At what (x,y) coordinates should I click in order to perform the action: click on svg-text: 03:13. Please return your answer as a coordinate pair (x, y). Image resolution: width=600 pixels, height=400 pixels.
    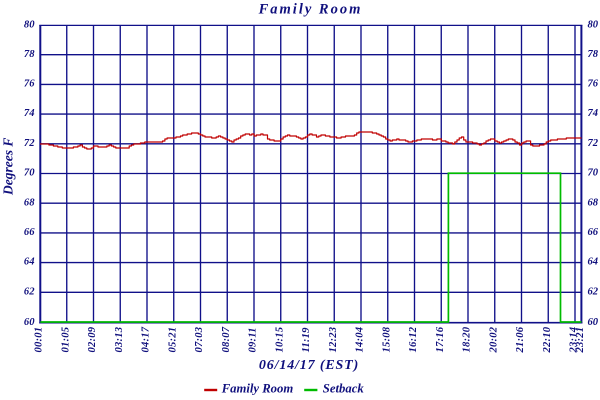
    Looking at the image, I should click on (119, 339).